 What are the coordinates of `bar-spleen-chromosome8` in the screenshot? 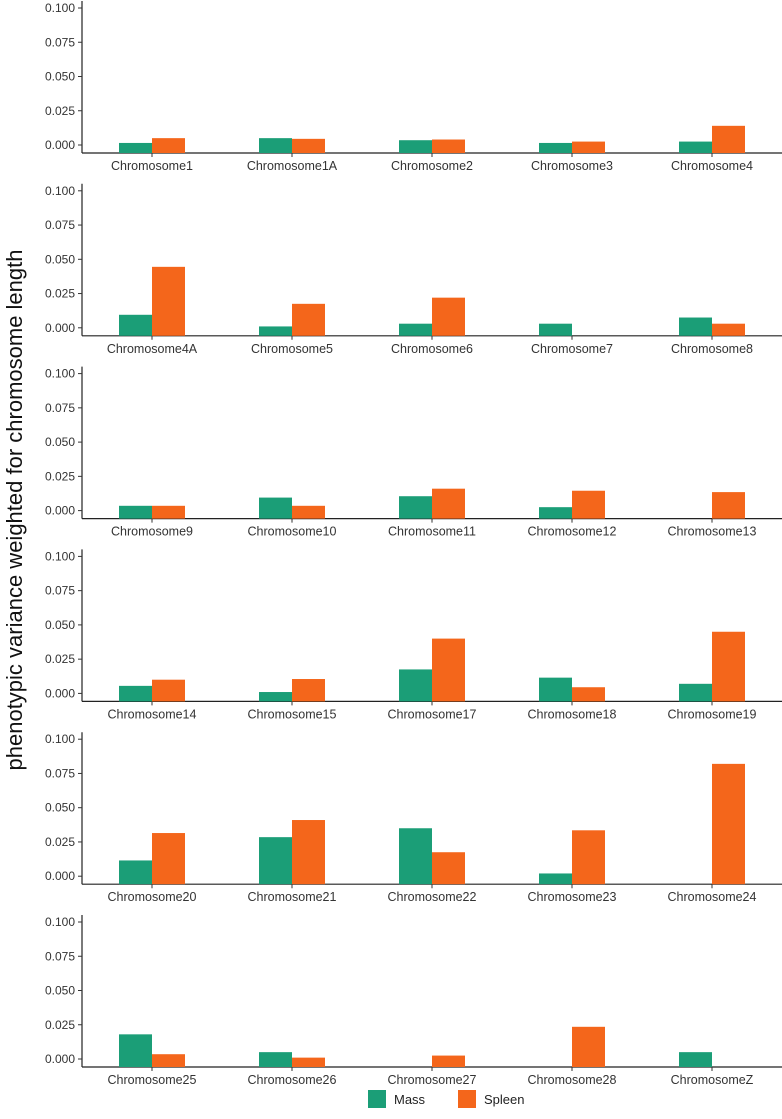 It's located at (728, 329).